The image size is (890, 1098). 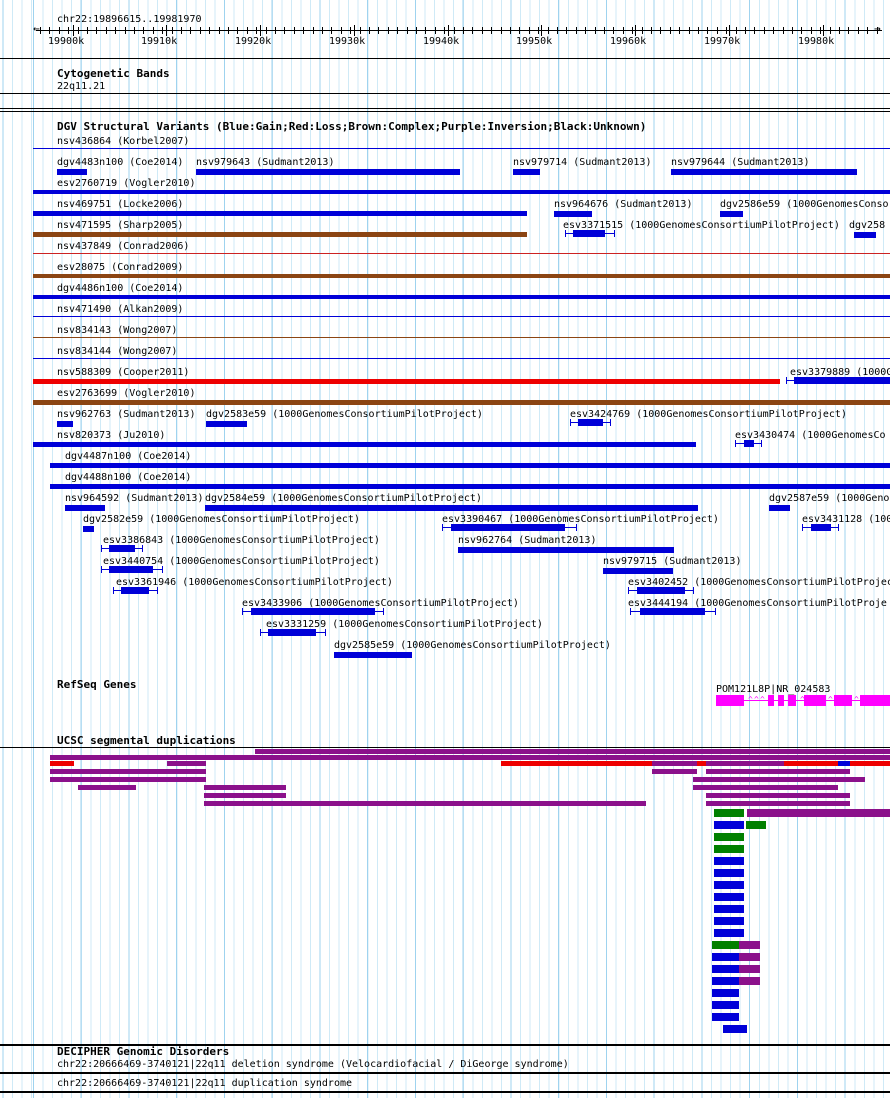 I want to click on dgv-item-label: nsv471595 (Sharp2005), so click(x=120, y=225).